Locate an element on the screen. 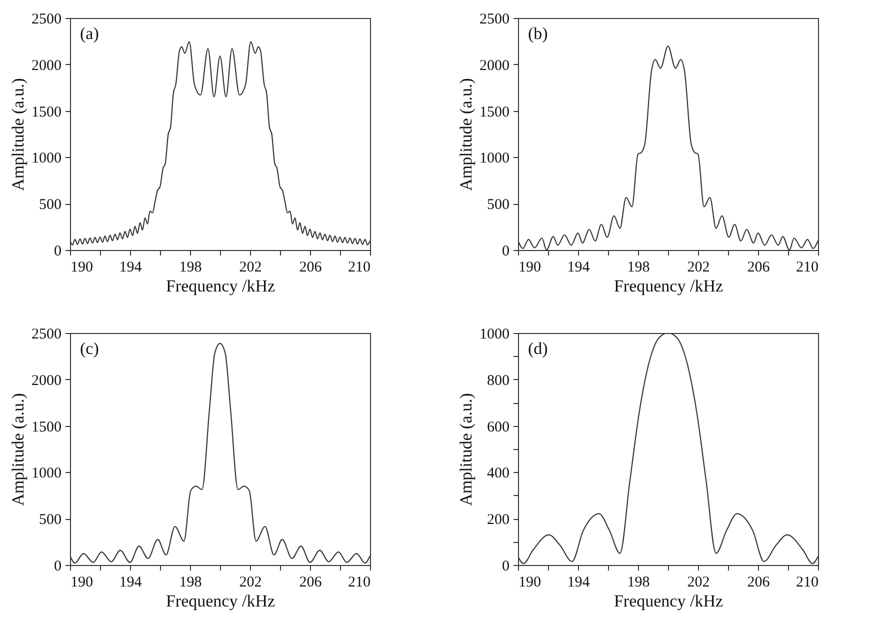  y-tick-label: 800 is located at coordinates (498, 380).